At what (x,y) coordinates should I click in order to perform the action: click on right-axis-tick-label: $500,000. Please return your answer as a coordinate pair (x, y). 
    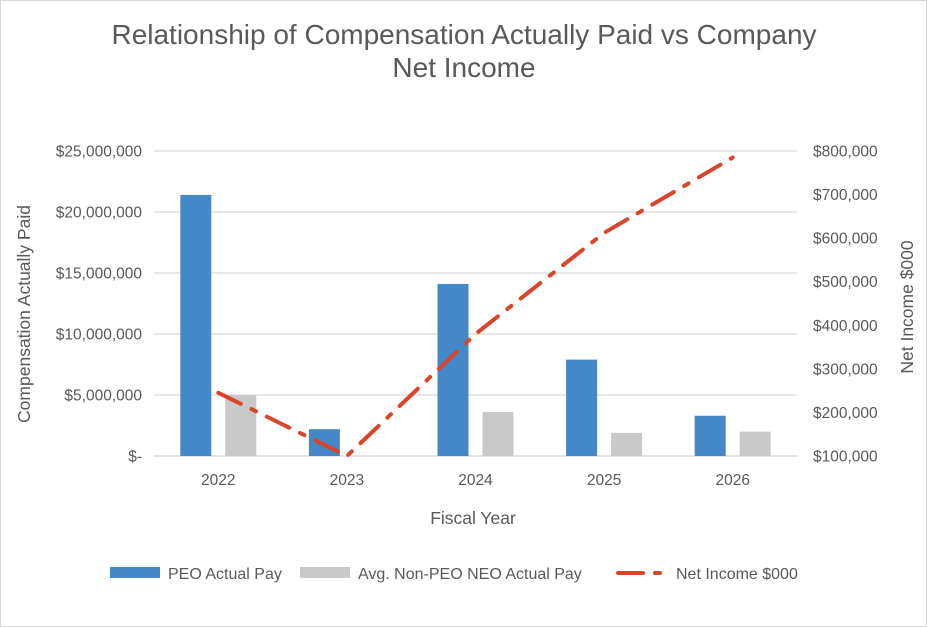
    Looking at the image, I should click on (845, 282).